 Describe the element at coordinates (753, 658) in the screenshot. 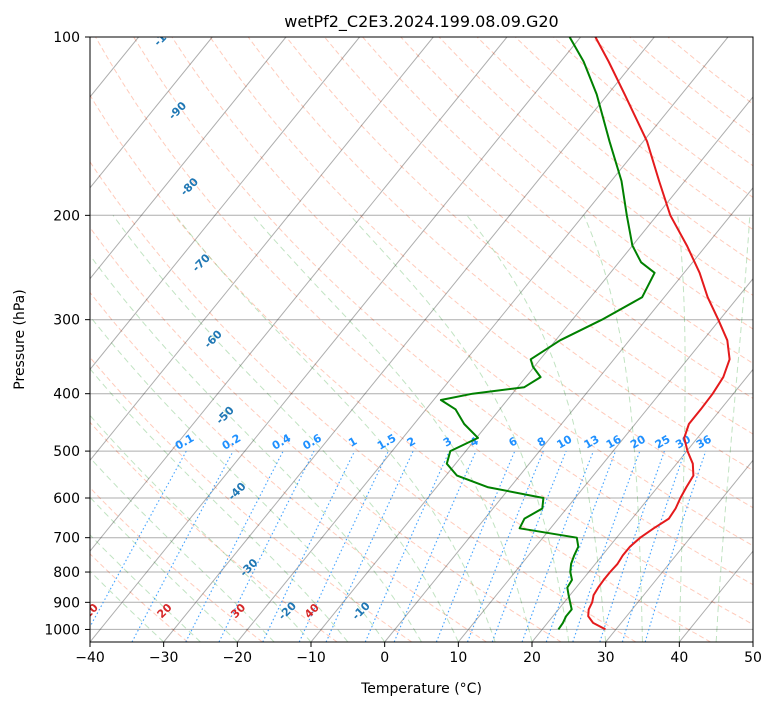

I see `x-tick-label: 50` at that location.